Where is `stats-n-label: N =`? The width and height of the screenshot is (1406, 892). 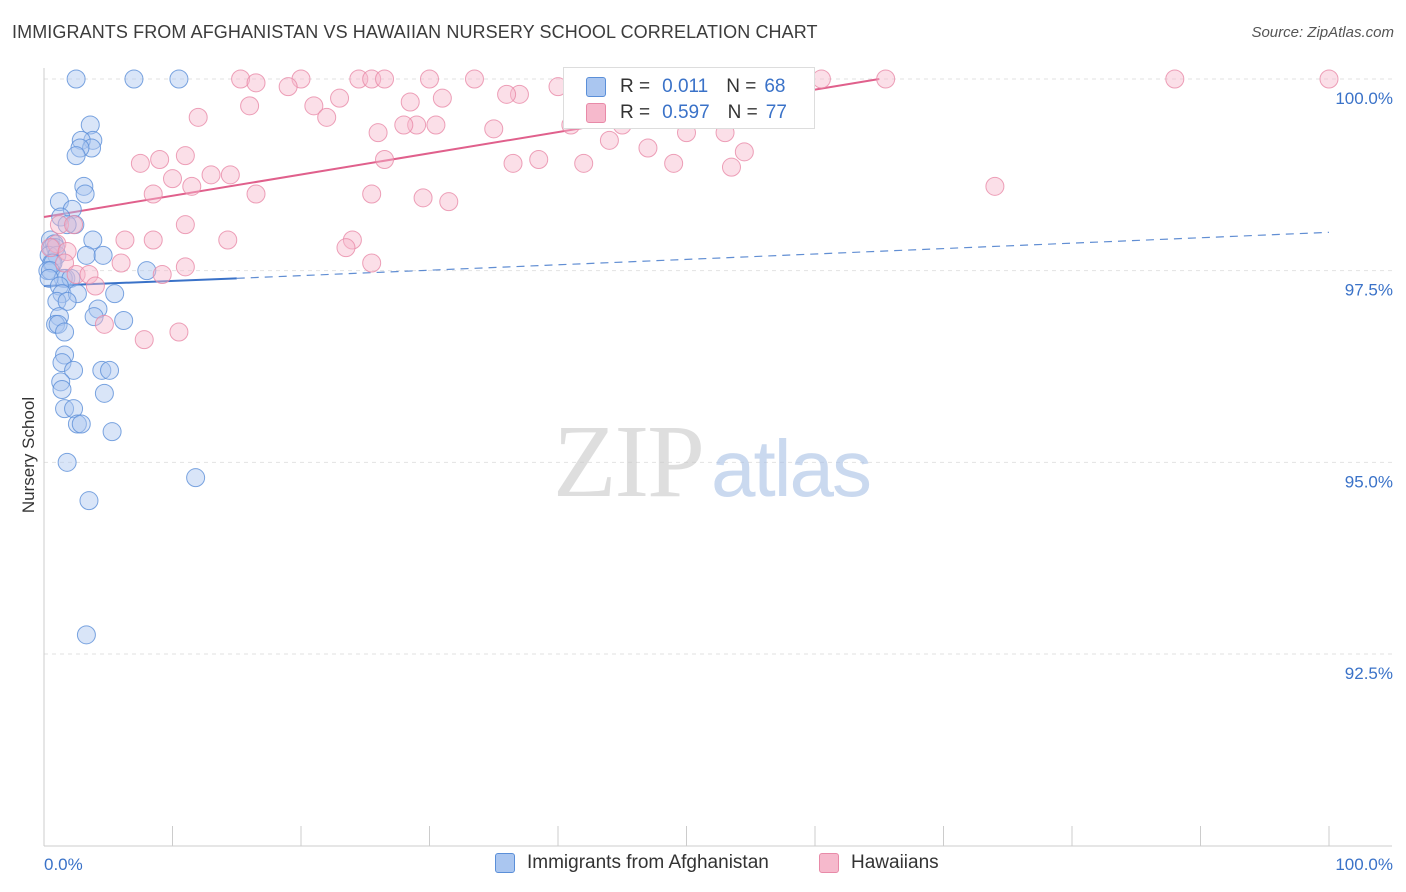
stats-n-label: N = is located at coordinates (741, 86).